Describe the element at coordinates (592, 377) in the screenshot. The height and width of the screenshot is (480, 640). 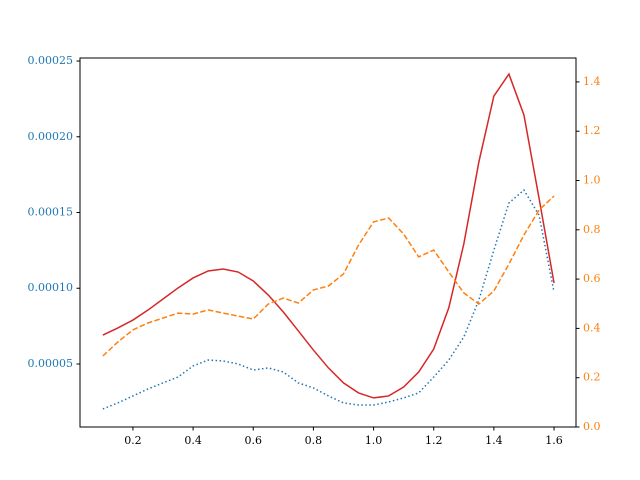
I see `y2-tick-label: 0.2` at that location.